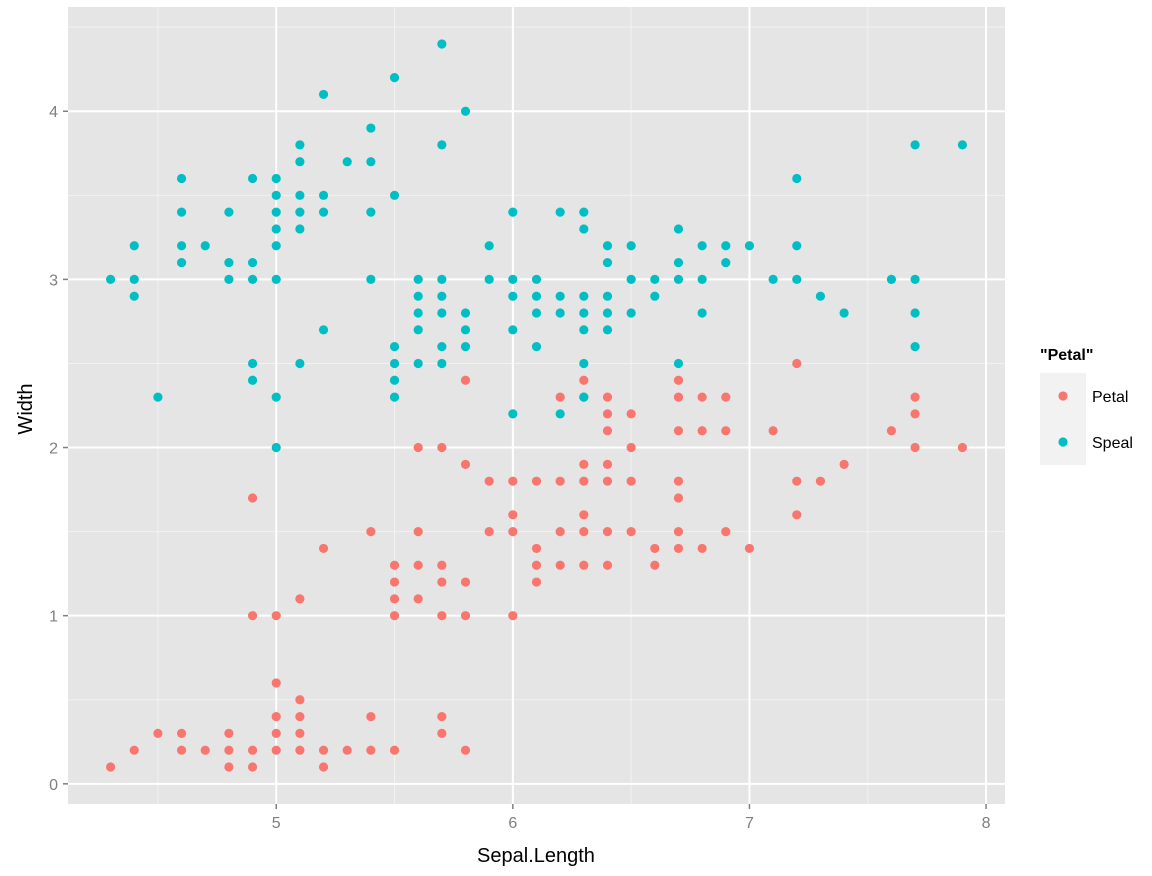  I want to click on y-tick-label: 3, so click(53, 280).